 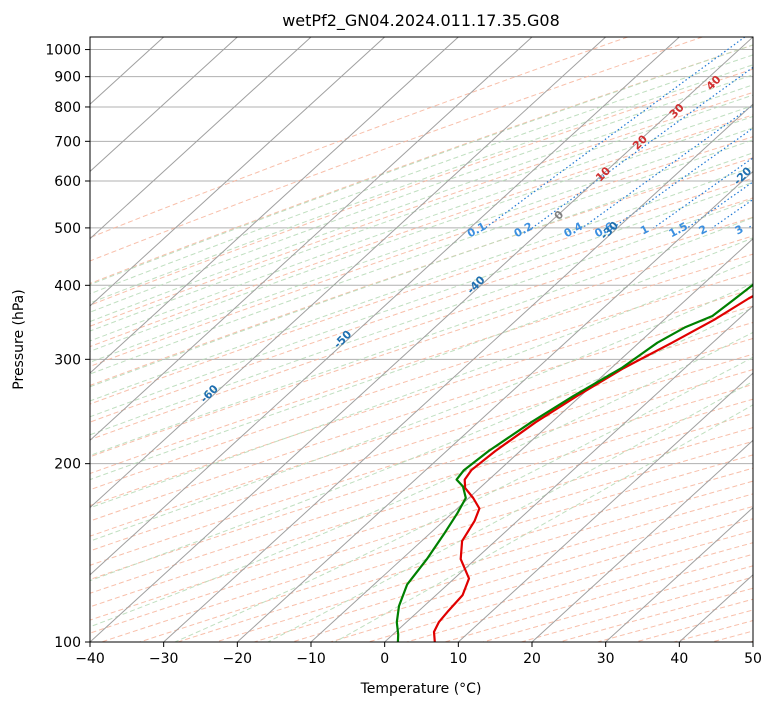 I want to click on y-tick-label: 400, so click(x=67, y=286).